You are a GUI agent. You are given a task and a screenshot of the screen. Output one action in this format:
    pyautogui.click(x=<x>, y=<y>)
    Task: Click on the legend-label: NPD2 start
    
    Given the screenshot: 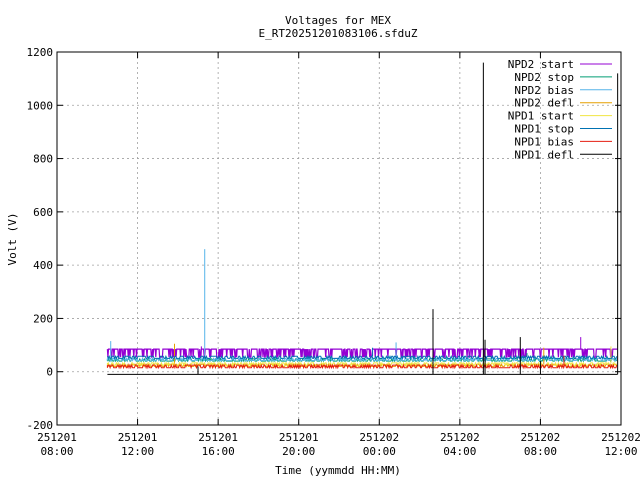 What is the action you would take?
    pyautogui.click(x=541, y=64)
    